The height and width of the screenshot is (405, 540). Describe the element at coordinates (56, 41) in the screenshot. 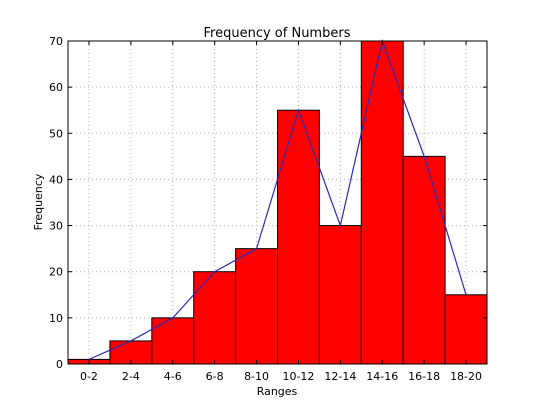

I see `y-tick-label: 70` at that location.